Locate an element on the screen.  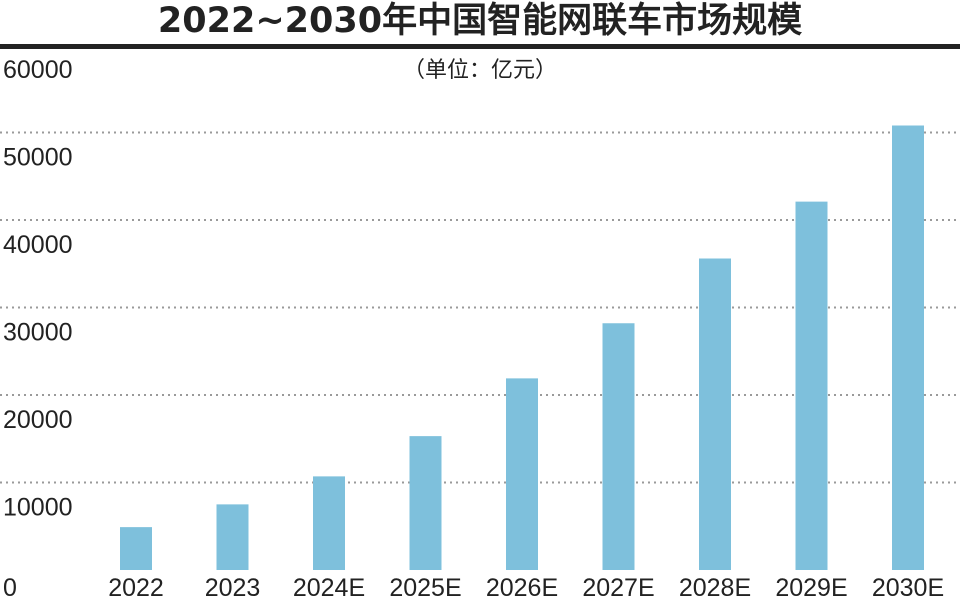
x-tick-label: 2022 is located at coordinates (136, 588).